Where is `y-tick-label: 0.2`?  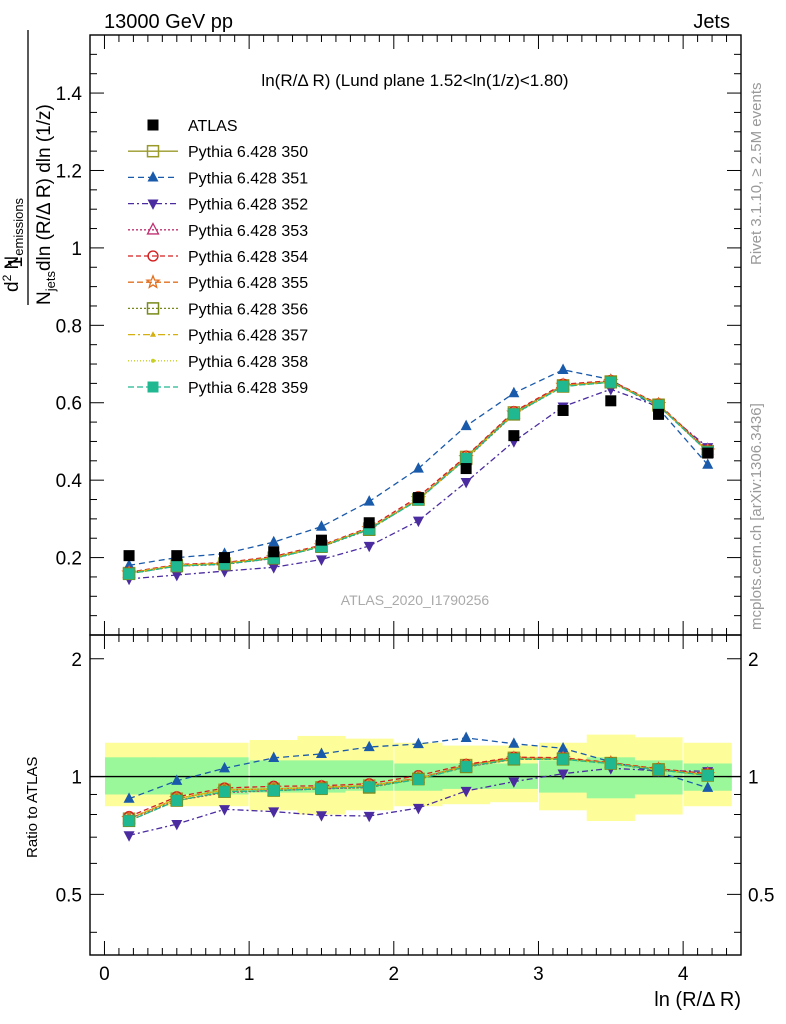
y-tick-label: 0.2 is located at coordinates (69, 559).